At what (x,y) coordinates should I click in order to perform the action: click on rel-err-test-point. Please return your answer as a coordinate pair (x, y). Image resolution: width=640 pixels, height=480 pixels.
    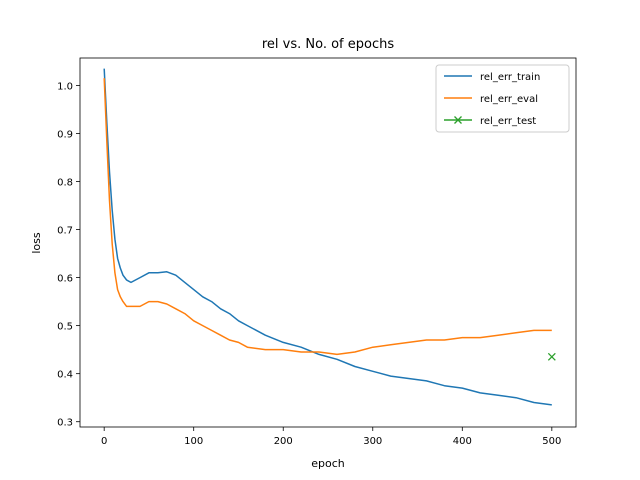
    Looking at the image, I should click on (551, 356).